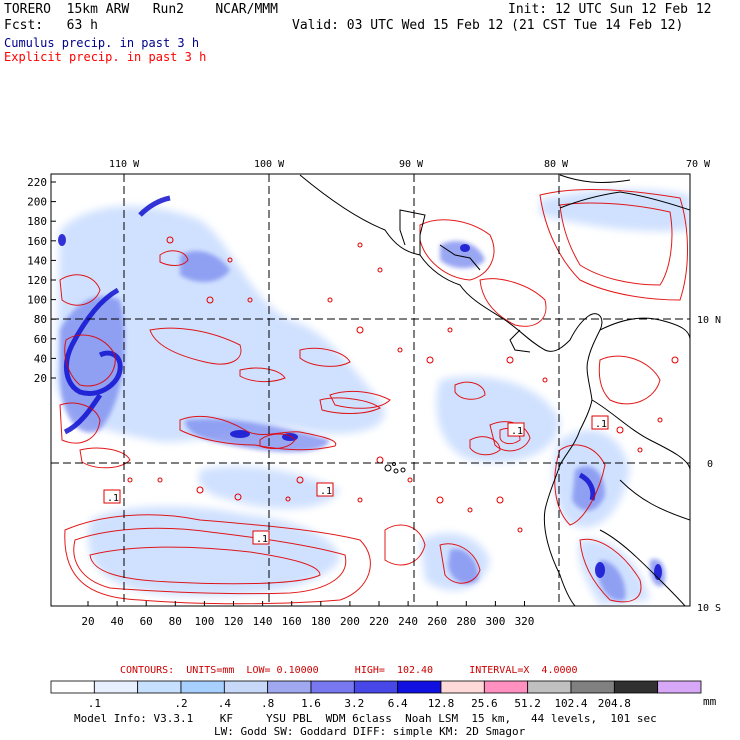 This screenshot has height=740, width=740. I want to click on x-tick-label: 60, so click(146, 621).